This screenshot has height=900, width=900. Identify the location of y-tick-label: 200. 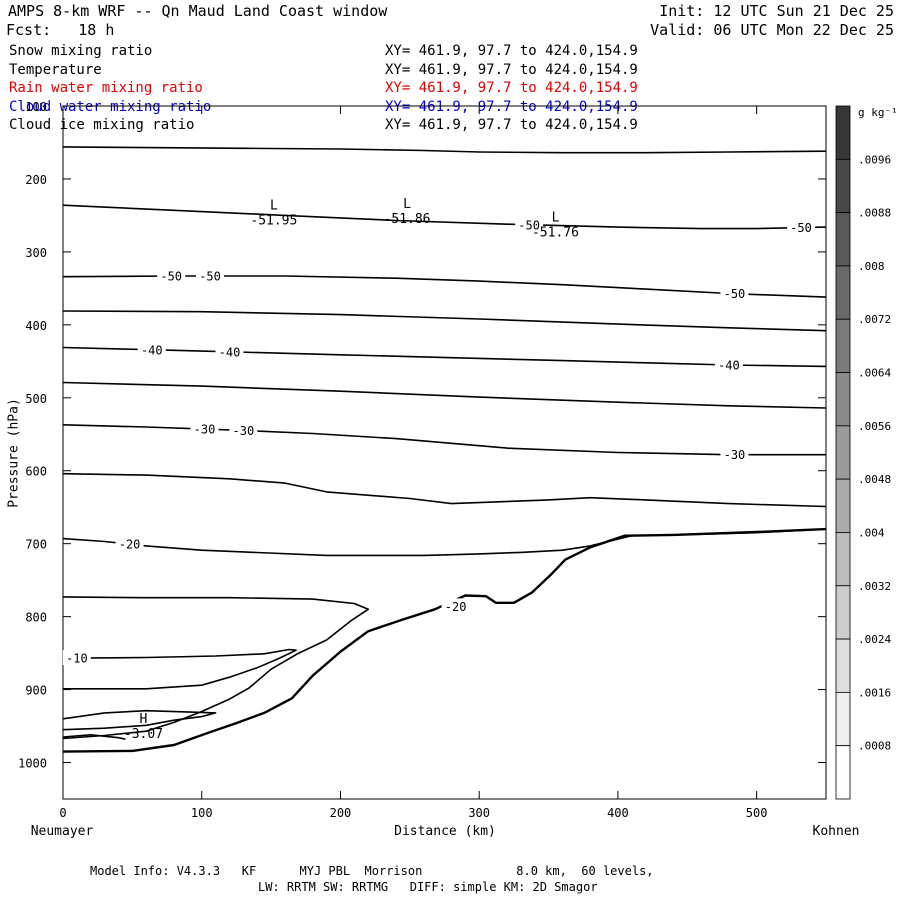
(36, 180).